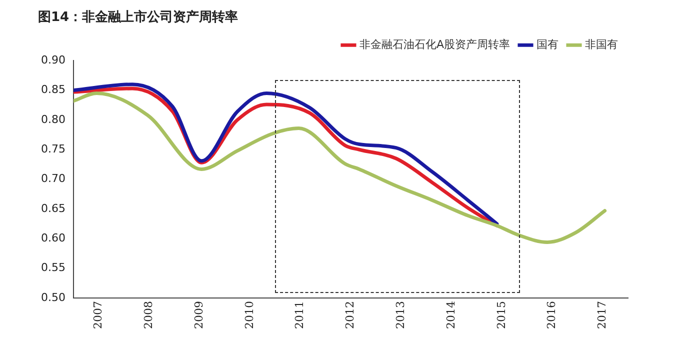 This screenshot has width=696, height=340. Describe the element at coordinates (53, 208) in the screenshot. I see `y-tick-label: 0.65` at that location.